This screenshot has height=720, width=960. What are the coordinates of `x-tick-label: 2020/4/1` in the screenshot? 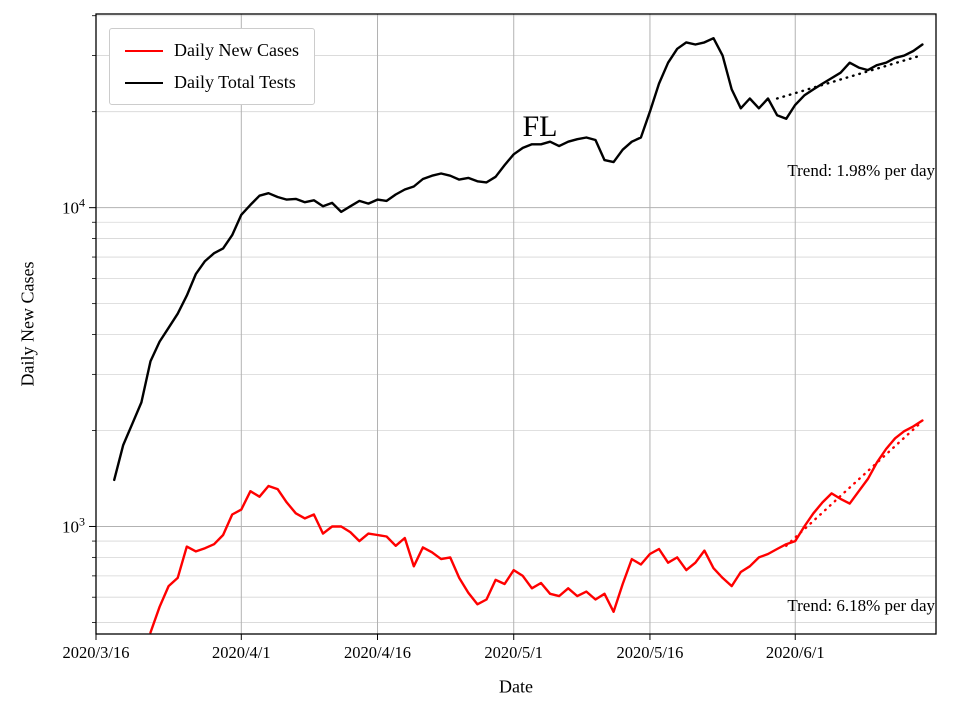 It's located at (241, 652).